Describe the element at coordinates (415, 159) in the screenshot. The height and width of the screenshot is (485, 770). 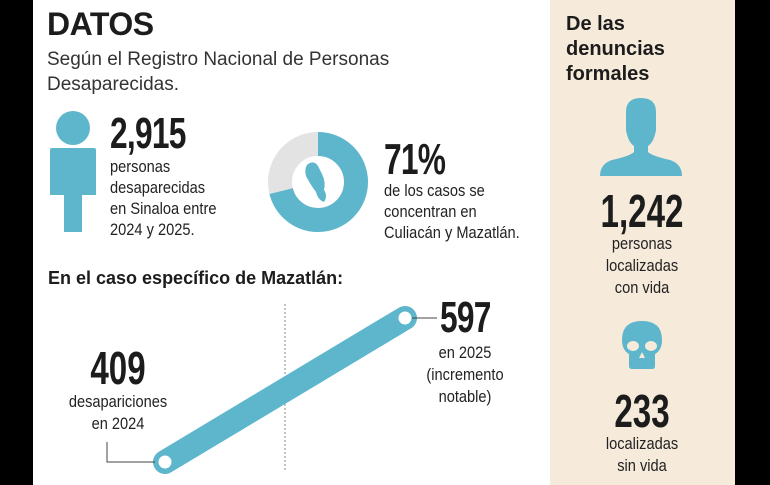
I see `share-value: 71%` at that location.